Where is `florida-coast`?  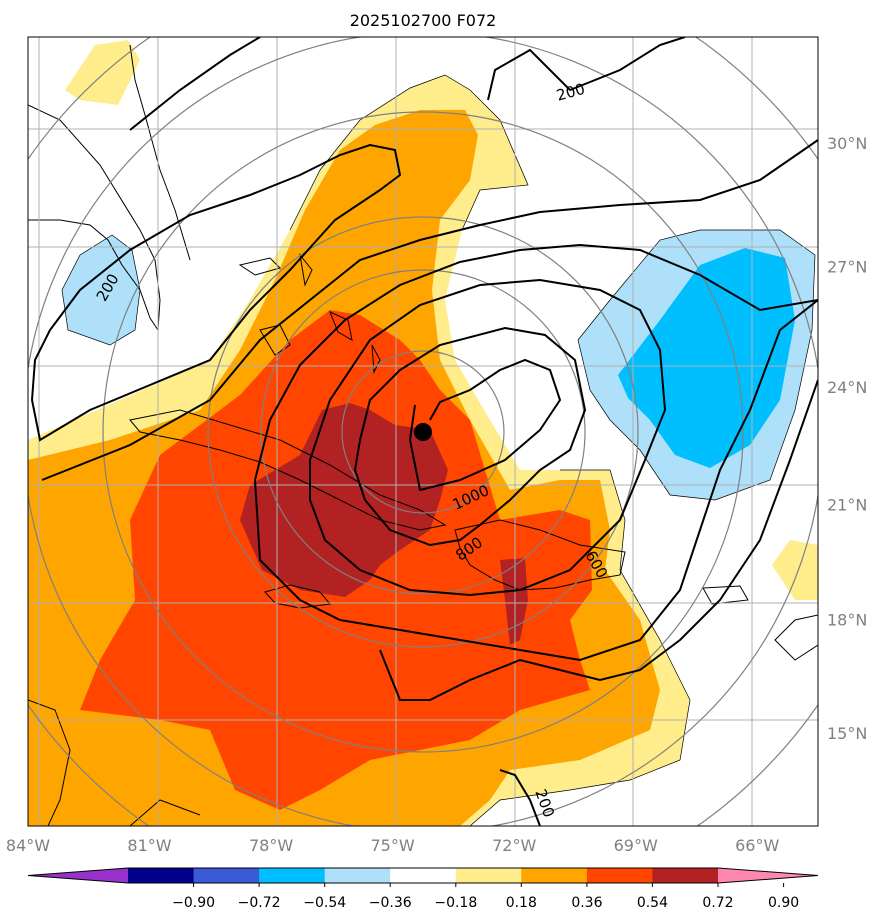 florida-coast is located at coordinates (94, 218).